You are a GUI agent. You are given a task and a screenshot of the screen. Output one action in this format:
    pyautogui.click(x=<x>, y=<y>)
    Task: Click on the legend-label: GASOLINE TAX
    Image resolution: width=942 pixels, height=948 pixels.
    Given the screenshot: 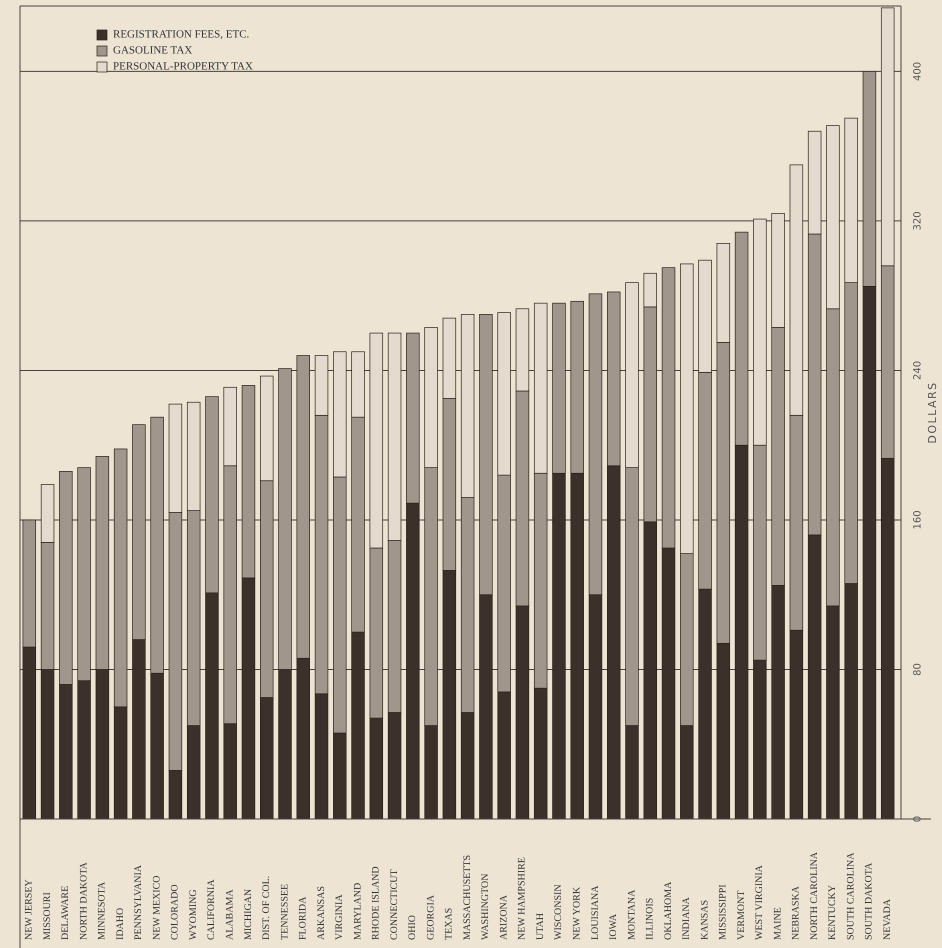 What is the action you would take?
    pyautogui.click(x=152, y=50)
    